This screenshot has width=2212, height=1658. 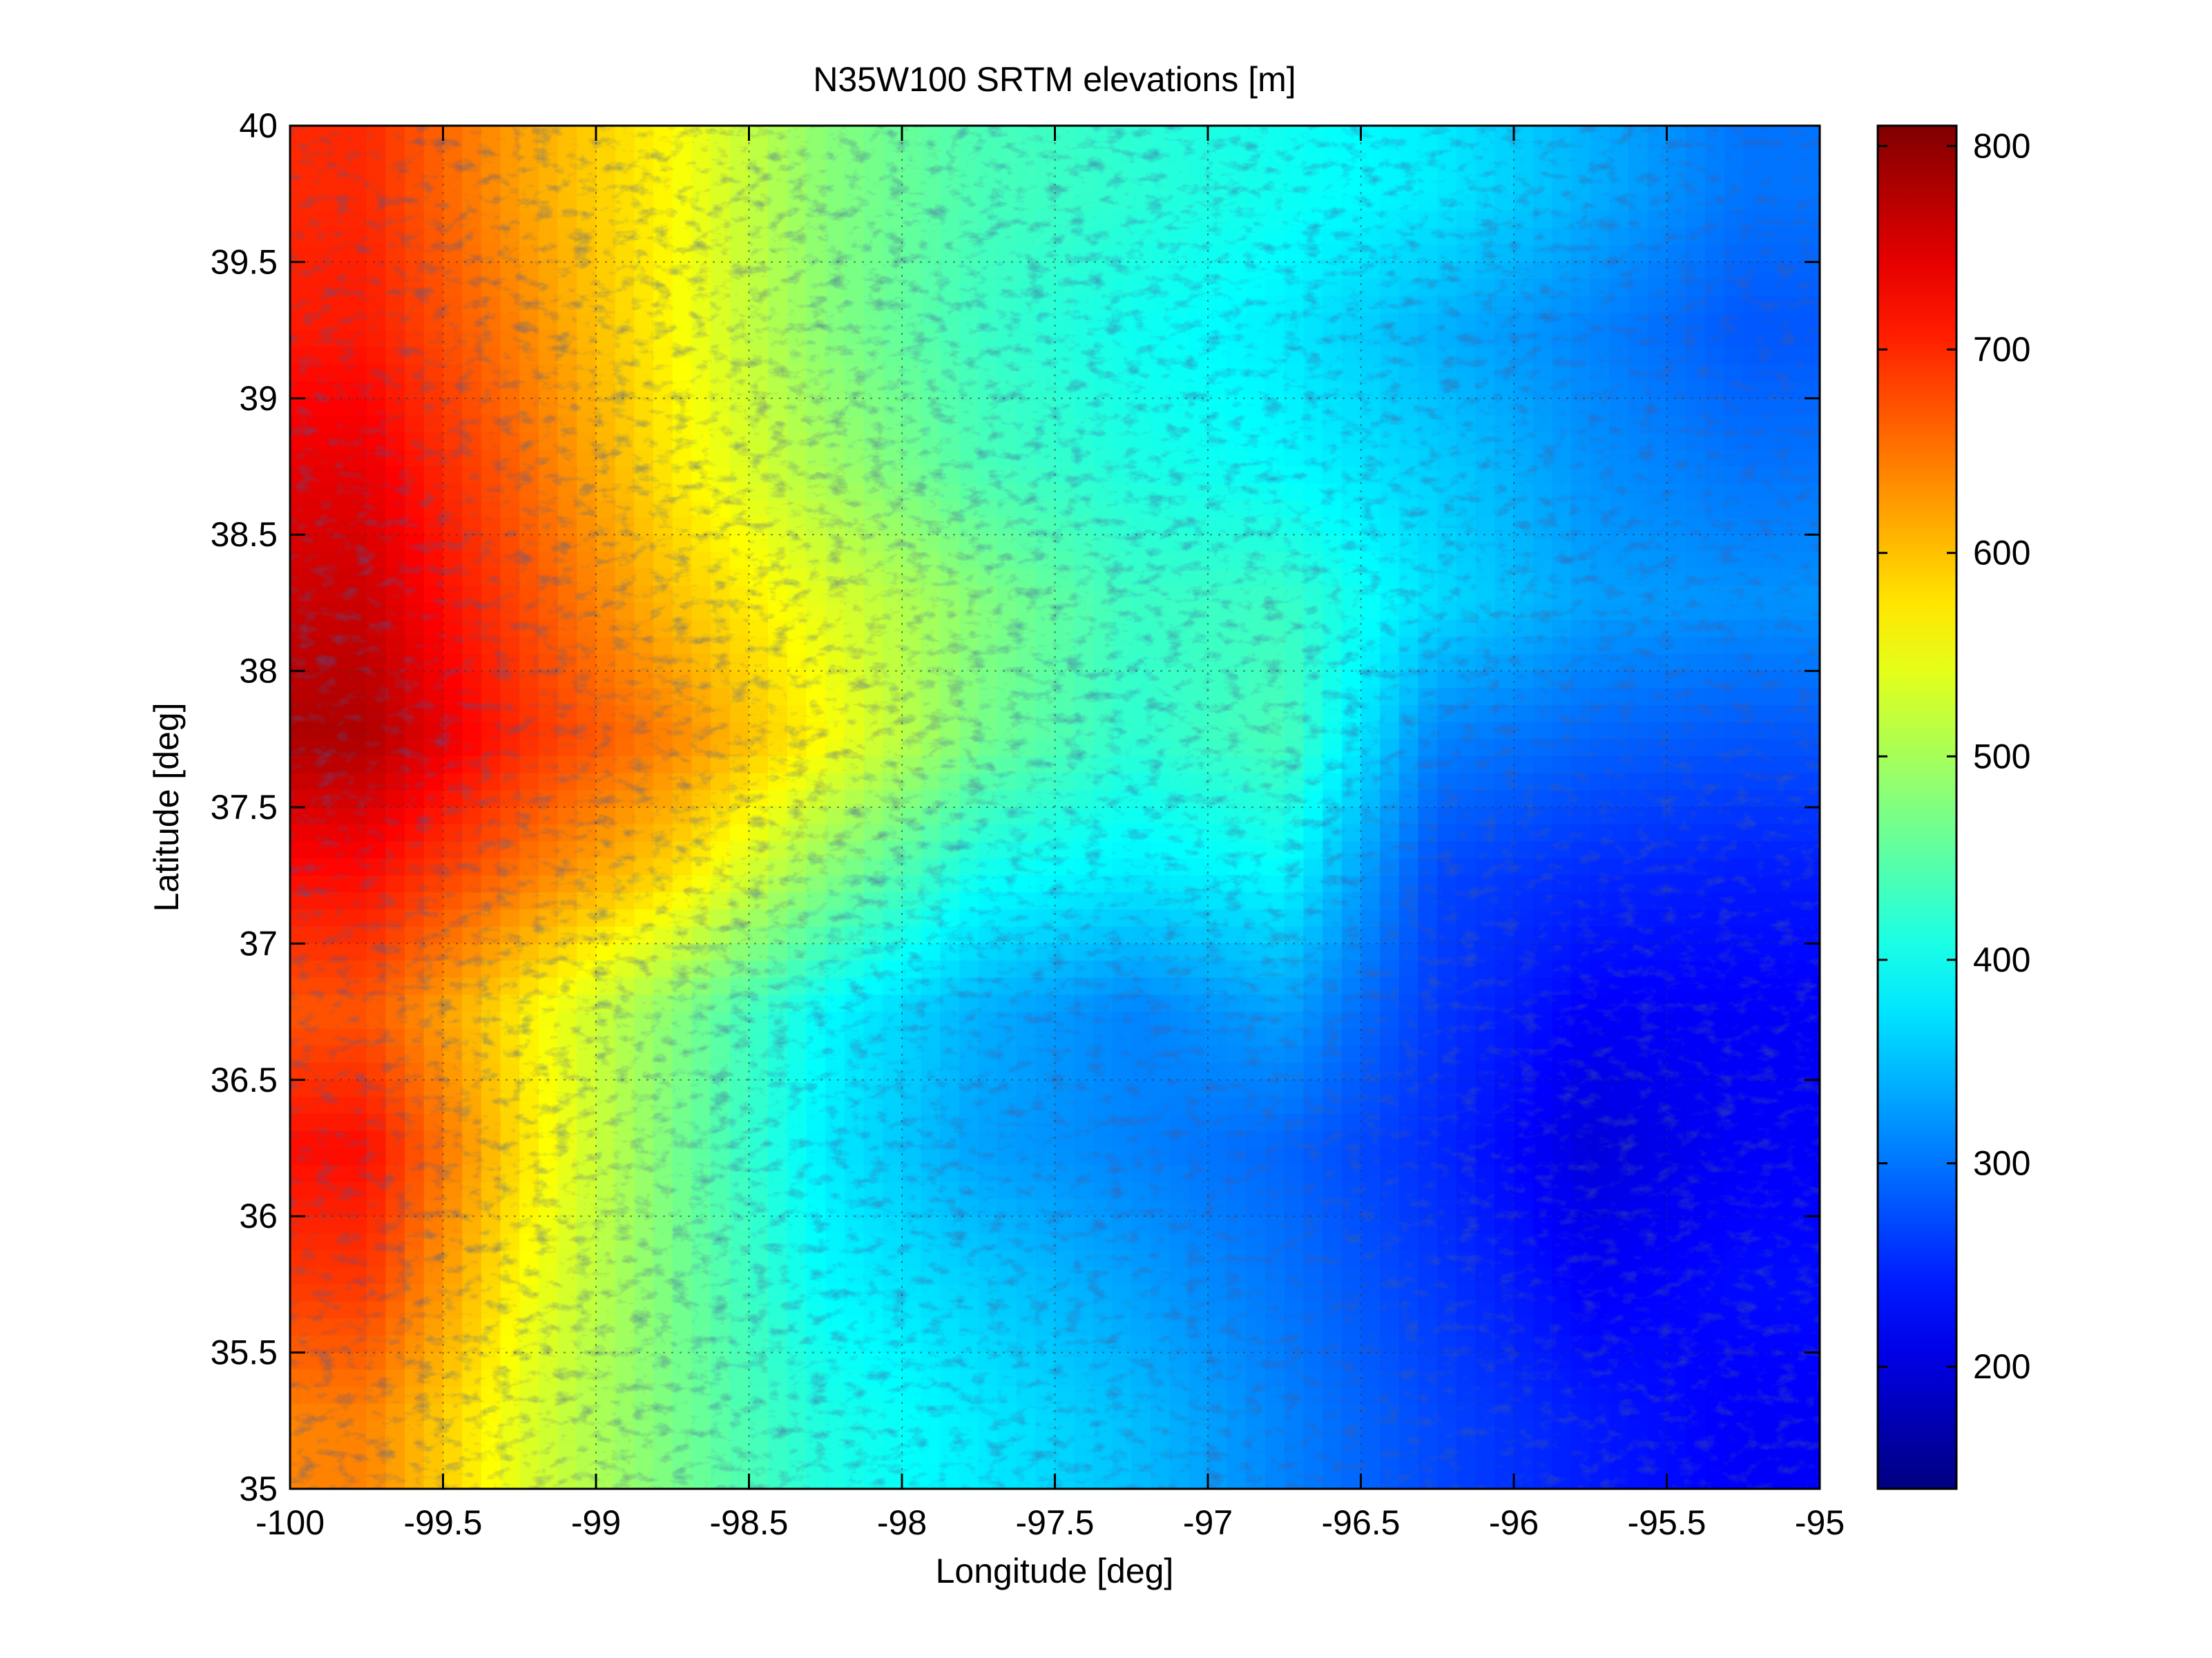 What do you see at coordinates (1054, 79) in the screenshot?
I see `chart-title: N35W100 SRTM elevations [m]` at bounding box center [1054, 79].